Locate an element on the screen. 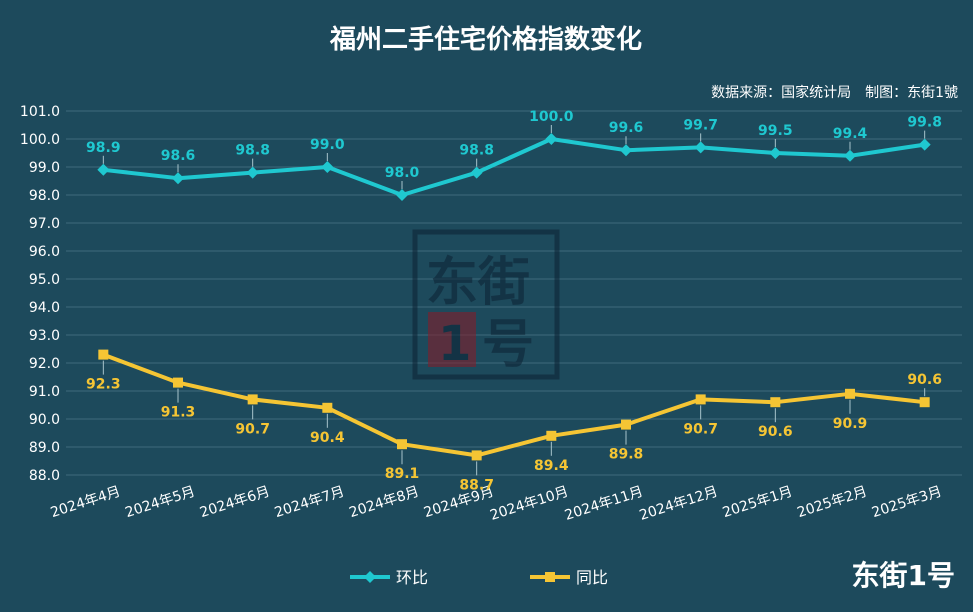 Image resolution: width=973 pixels, height=612 pixels. y-tick-label: 96.0 is located at coordinates (44, 252).